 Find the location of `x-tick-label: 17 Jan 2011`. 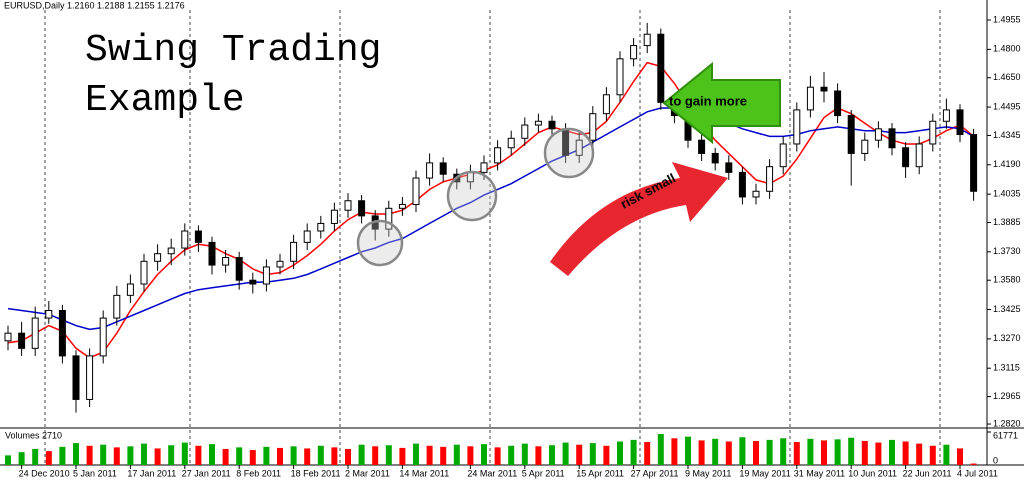

x-tick-label: 17 Jan 2011 is located at coordinates (151, 473).